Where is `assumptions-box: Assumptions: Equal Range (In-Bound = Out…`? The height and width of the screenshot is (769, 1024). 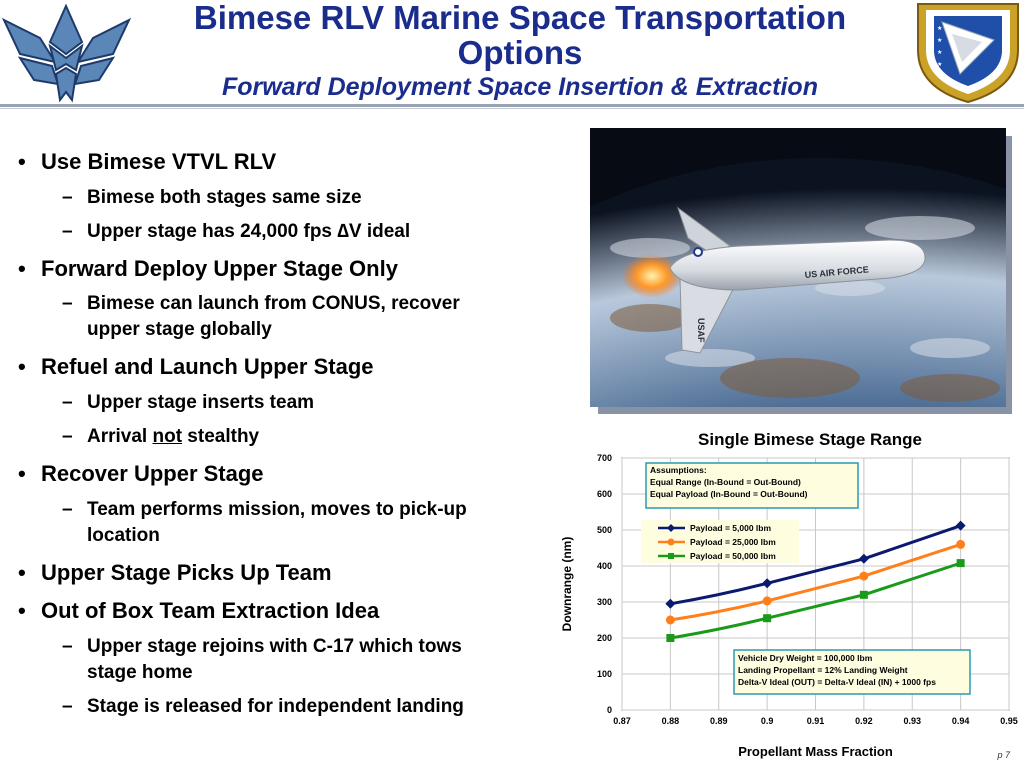
assumptions-box: Assumptions: Equal Range (In-Bound = Out… is located at coordinates (752, 485).